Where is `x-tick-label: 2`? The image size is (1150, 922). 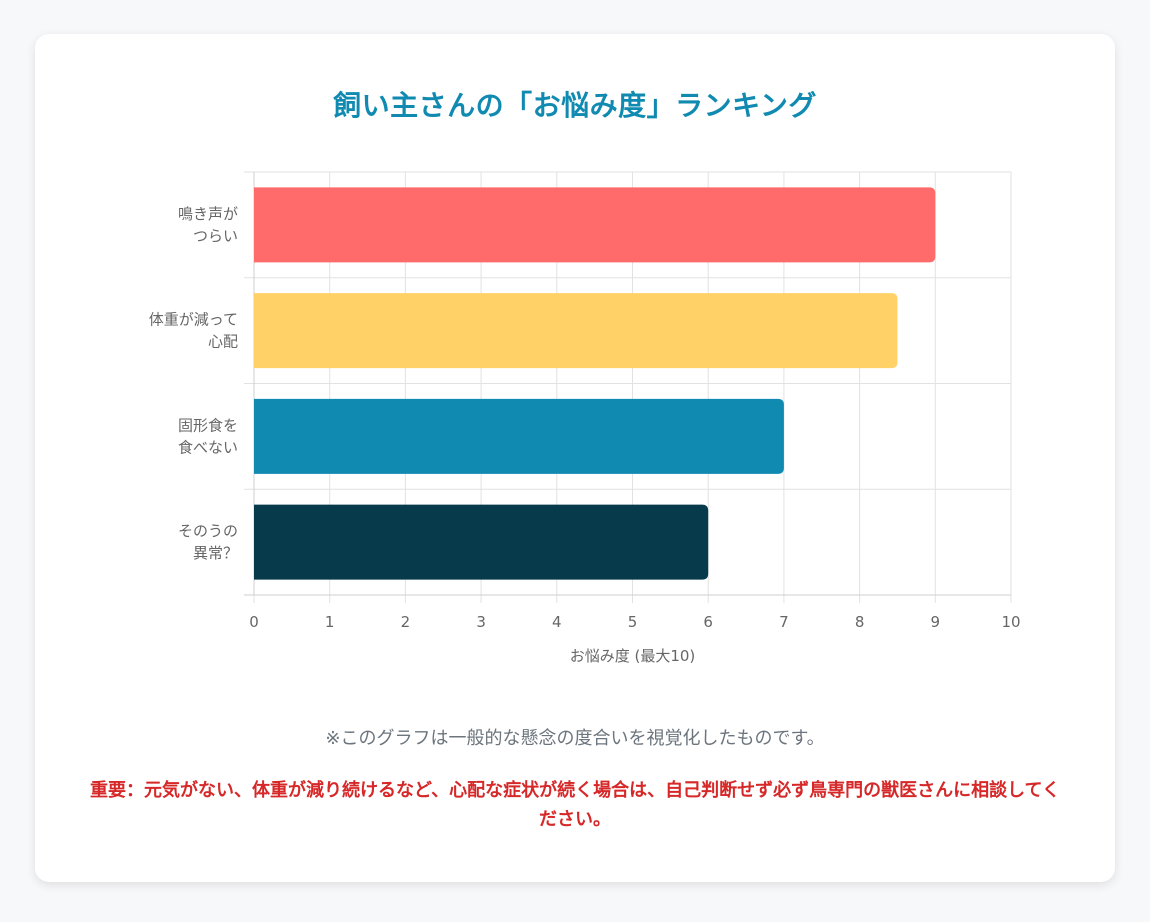 x-tick-label: 2 is located at coordinates (406, 622).